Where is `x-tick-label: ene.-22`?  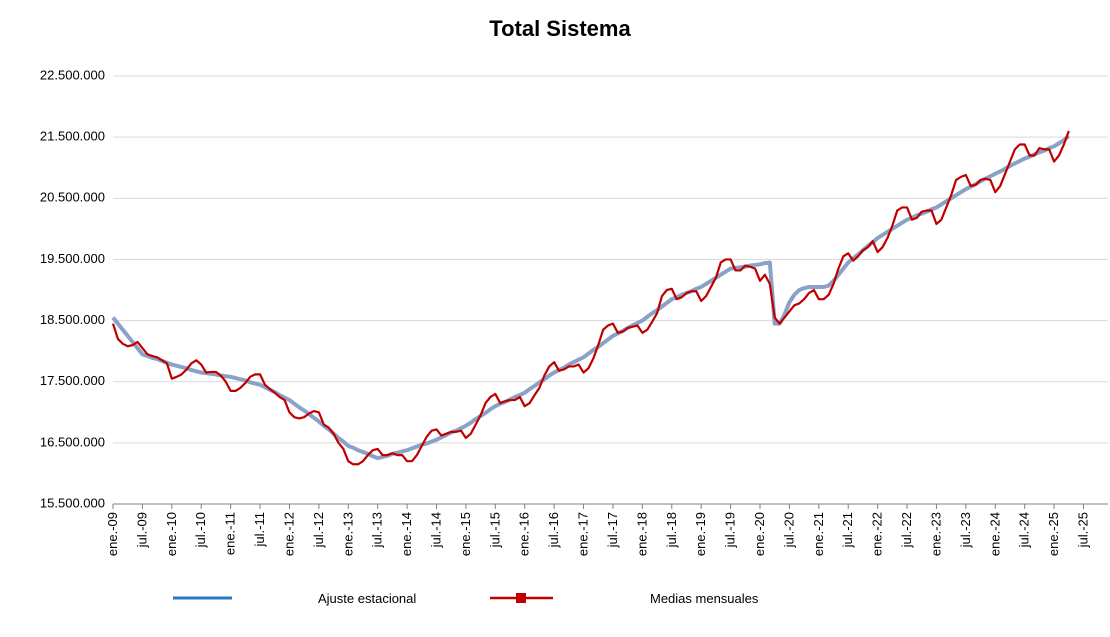 x-tick-label: ene.-22 is located at coordinates (877, 534).